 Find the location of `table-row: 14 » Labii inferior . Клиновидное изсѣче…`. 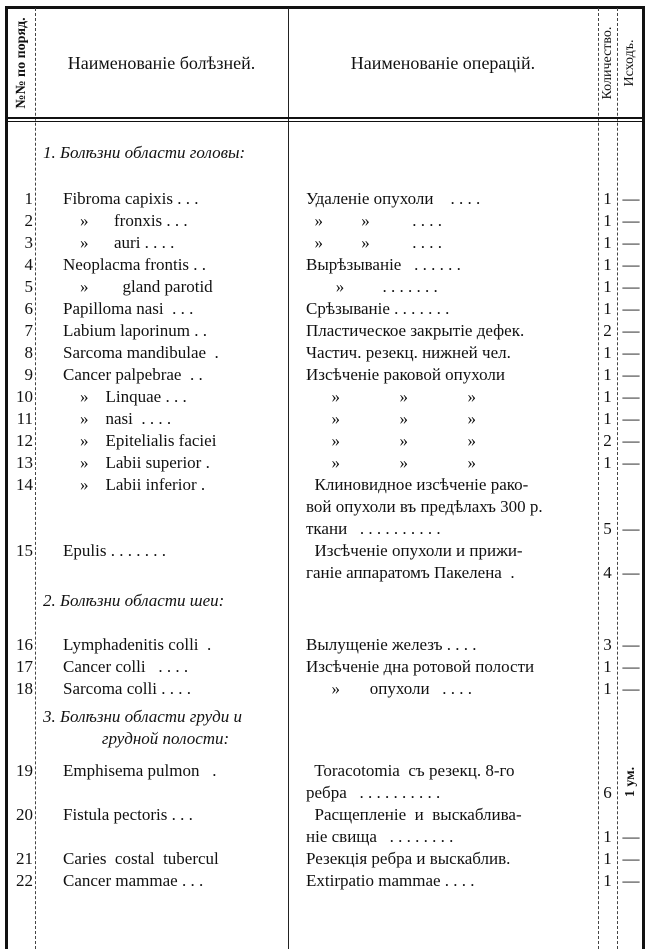

table-row: 14 » Labii inferior . Клиновидное изсѣче… is located at coordinates (326, 507).